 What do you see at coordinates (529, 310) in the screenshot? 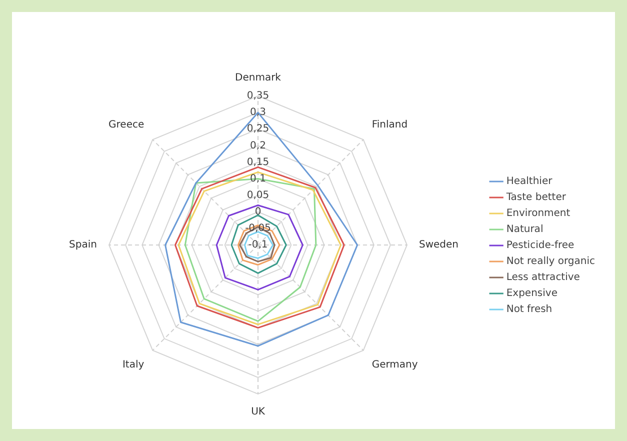
I see `legend-label: Not fresh` at bounding box center [529, 310].